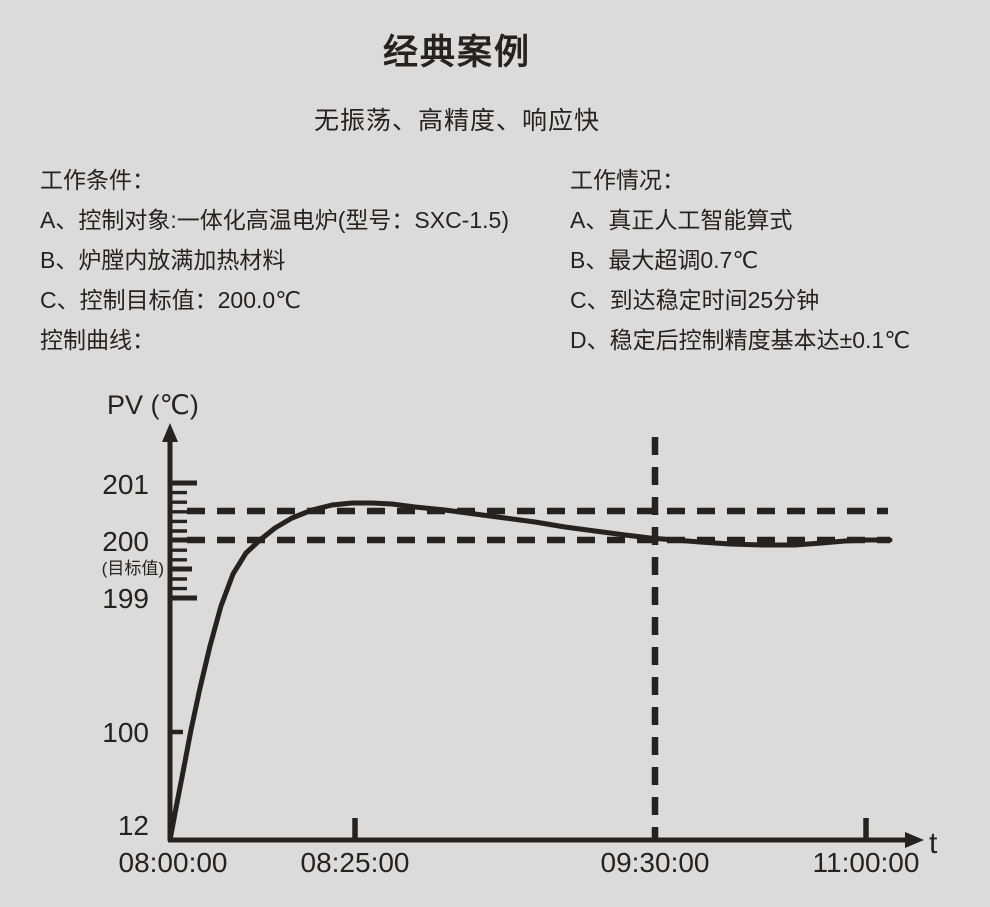 The width and height of the screenshot is (990, 907). What do you see at coordinates (170, 432) in the screenshot?
I see `y-axis-arrow-icon` at bounding box center [170, 432].